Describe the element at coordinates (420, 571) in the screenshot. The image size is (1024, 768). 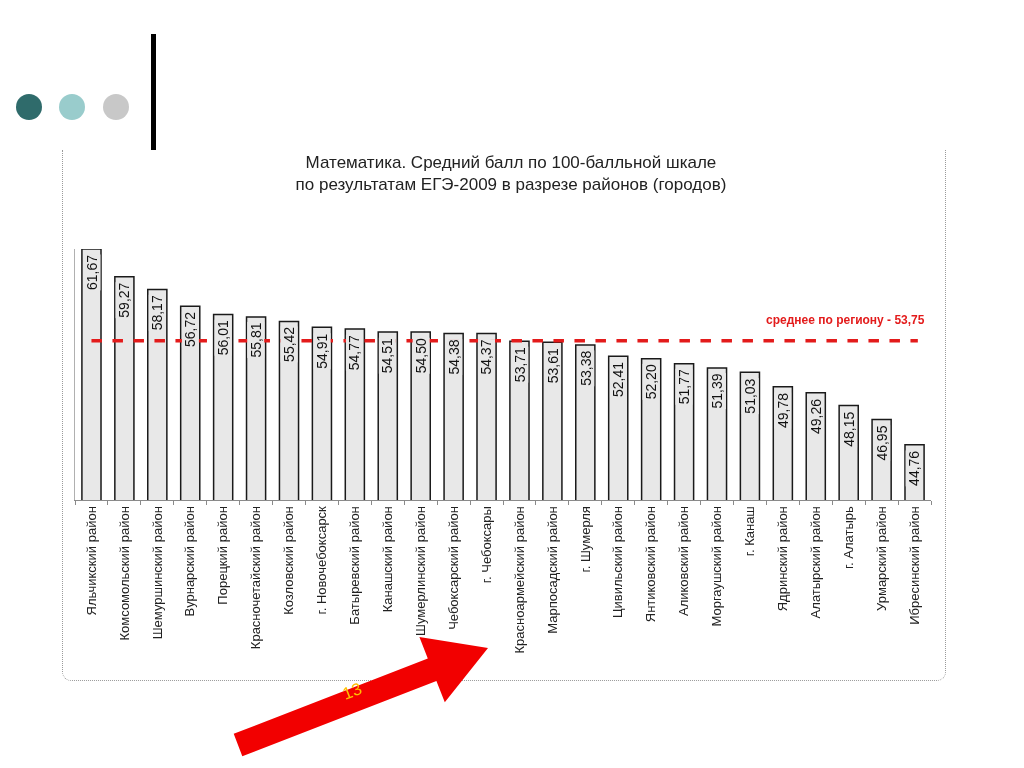
I see `x-tick-label: Шумерлинский район` at that location.